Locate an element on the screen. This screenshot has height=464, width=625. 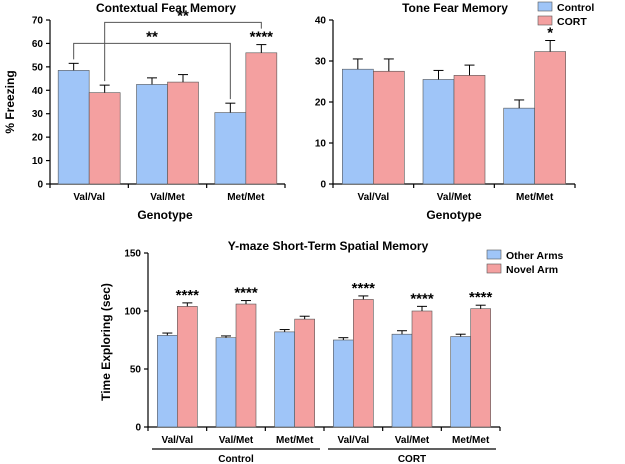
contextual-y-tick-label: 10 is located at coordinates (38, 161).